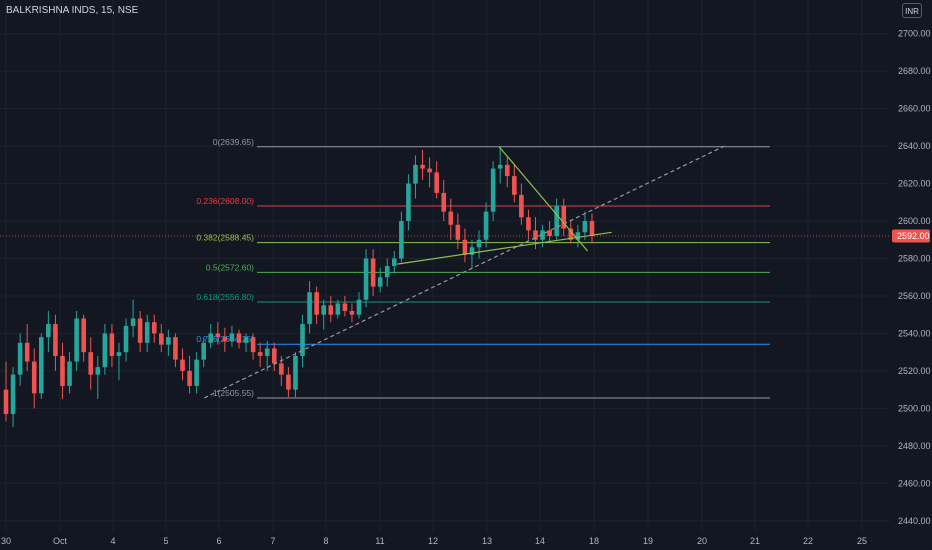 This screenshot has height=550, width=932. I want to click on fib-level-label: 0.382(2588.45), so click(225, 238).